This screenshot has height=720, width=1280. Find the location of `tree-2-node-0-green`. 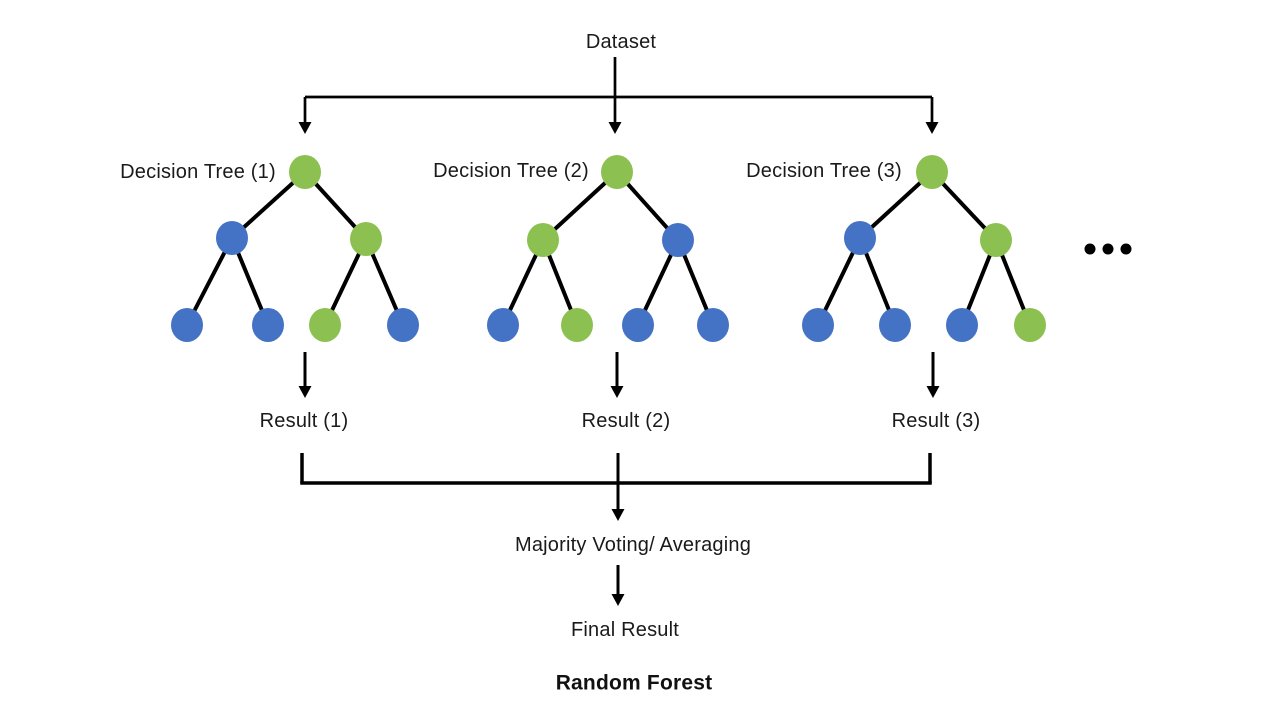

tree-2-node-0-green is located at coordinates (617, 172).